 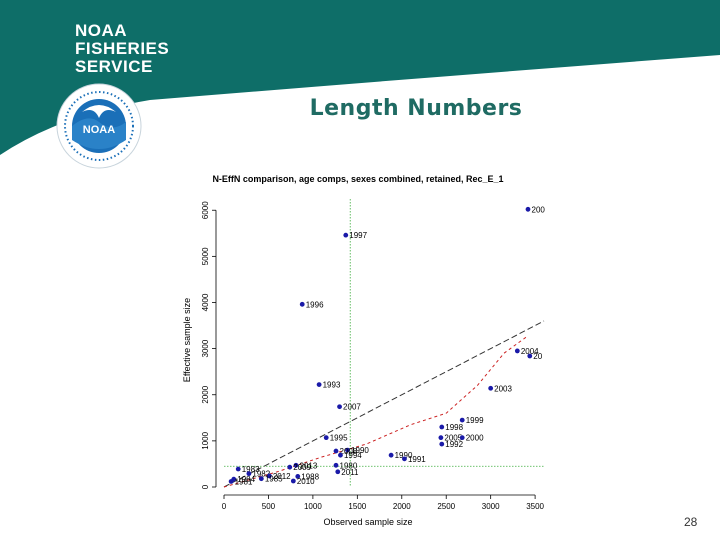 I want to click on data-point-label: 2008, so click(x=349, y=451).